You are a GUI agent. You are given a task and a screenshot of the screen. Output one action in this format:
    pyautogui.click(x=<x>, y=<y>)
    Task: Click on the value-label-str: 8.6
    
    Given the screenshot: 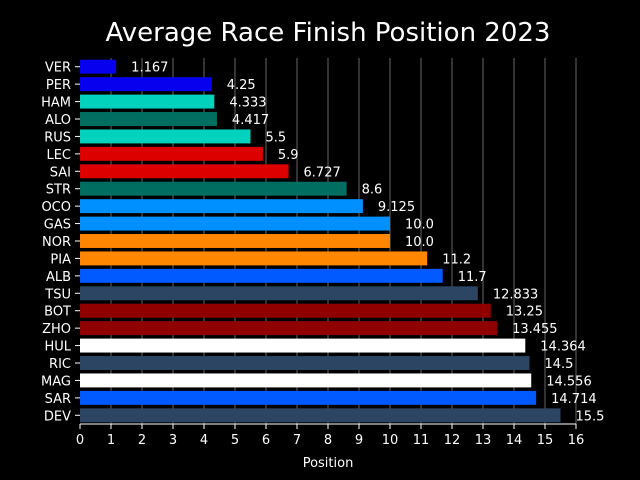 What is the action you would take?
    pyautogui.click(x=372, y=190)
    